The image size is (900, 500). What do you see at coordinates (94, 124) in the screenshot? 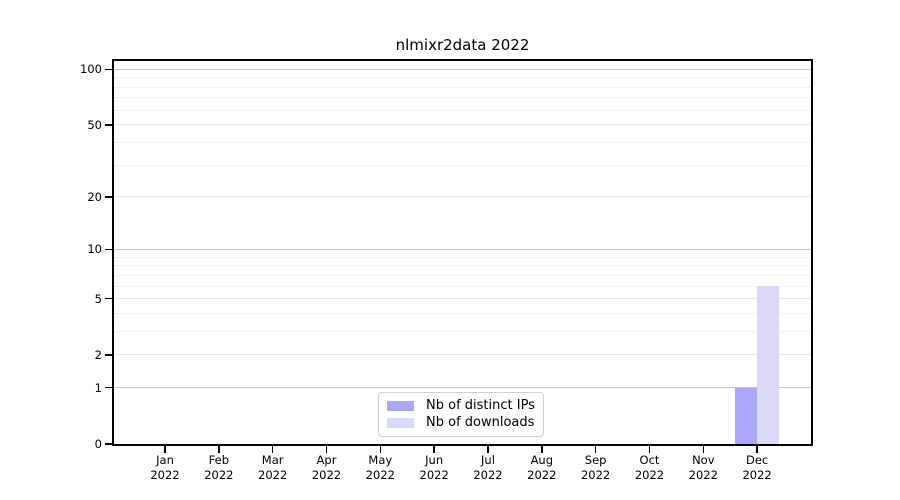
I see `y-tick-label: 50` at bounding box center [94, 124].